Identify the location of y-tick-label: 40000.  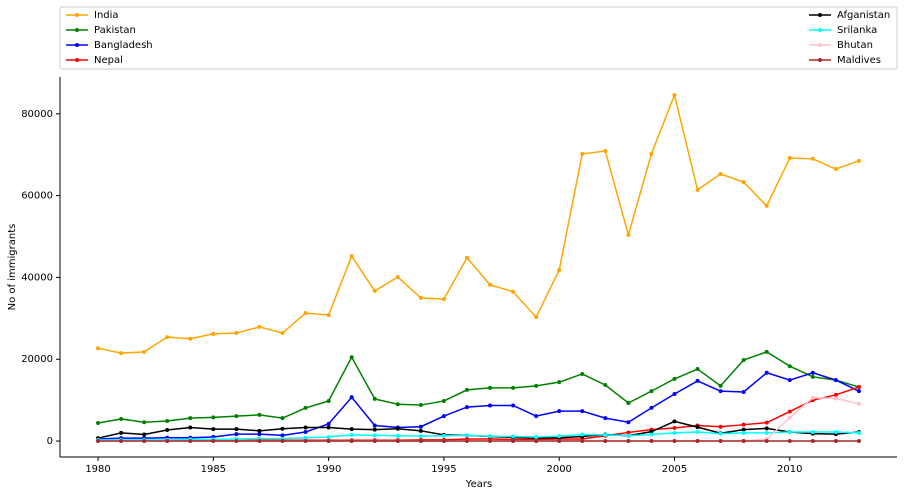
(37, 277).